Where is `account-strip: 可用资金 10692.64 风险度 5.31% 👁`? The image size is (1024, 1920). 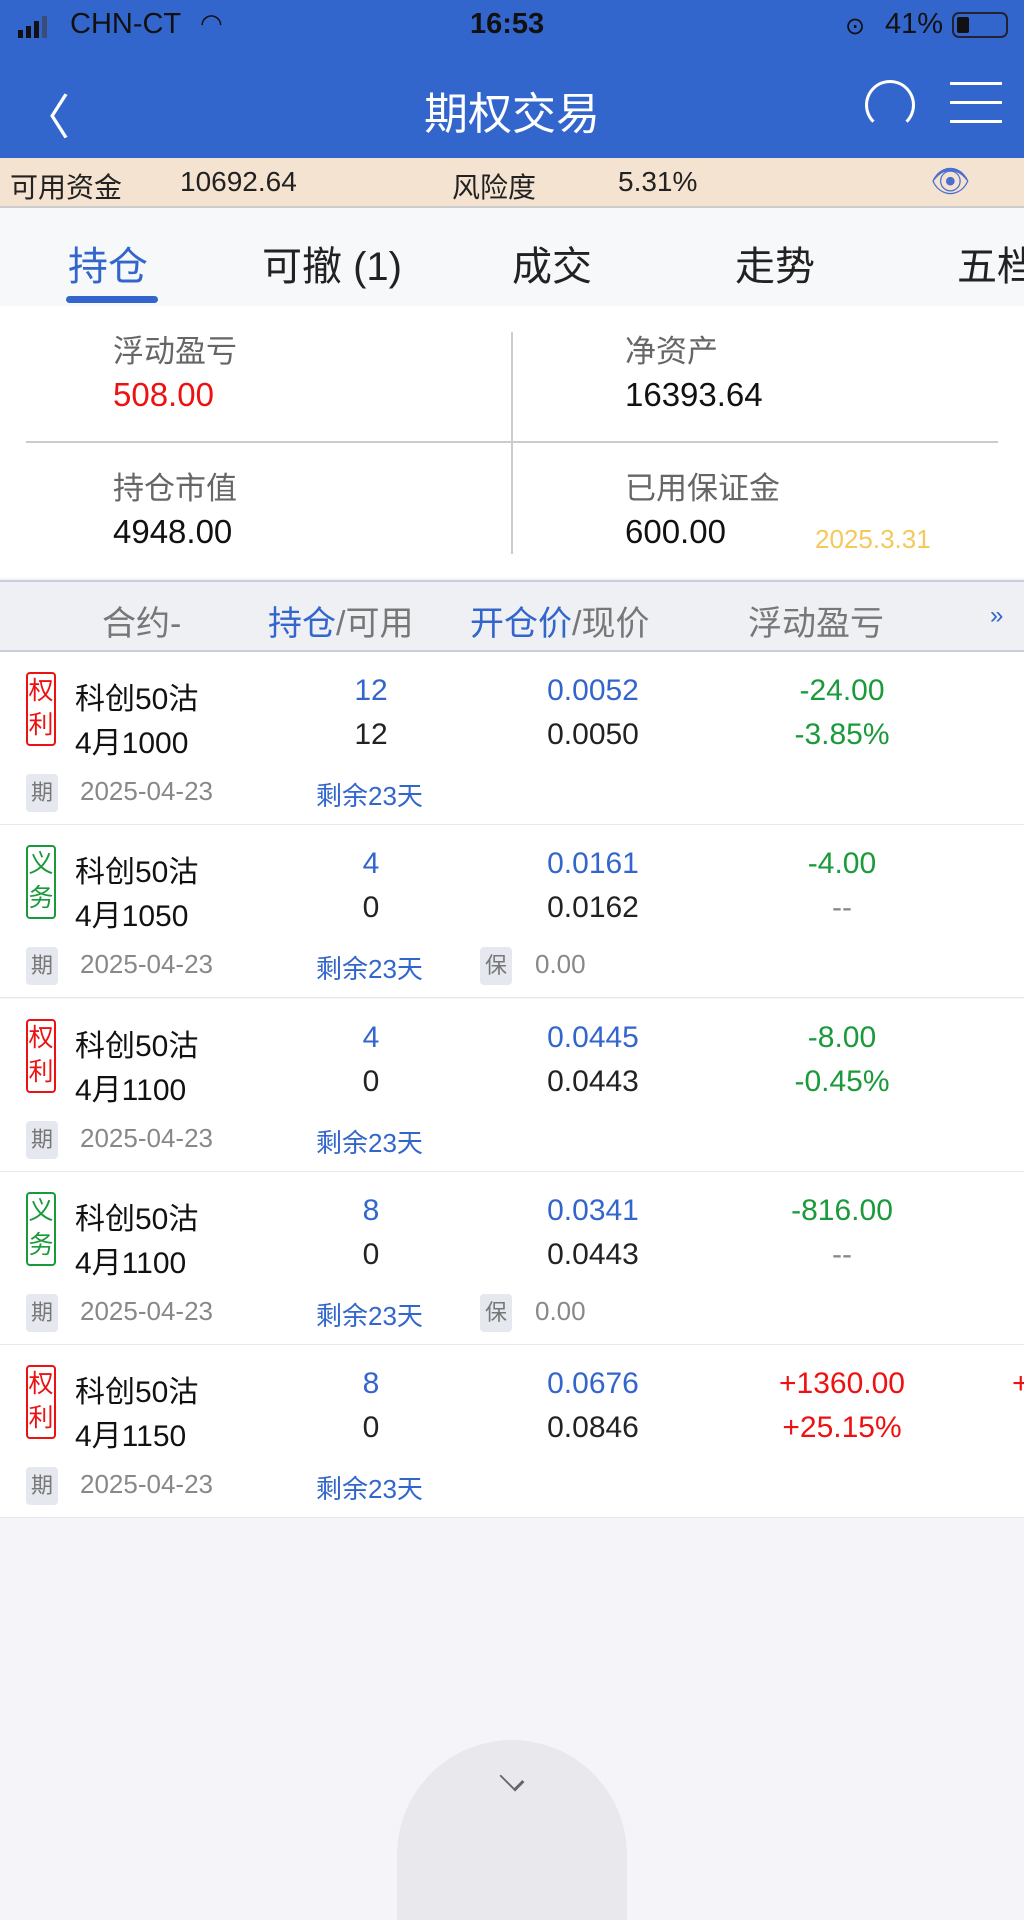
account-strip: 可用资金 10692.64 风险度 5.31% 👁 is located at coordinates (512, 183).